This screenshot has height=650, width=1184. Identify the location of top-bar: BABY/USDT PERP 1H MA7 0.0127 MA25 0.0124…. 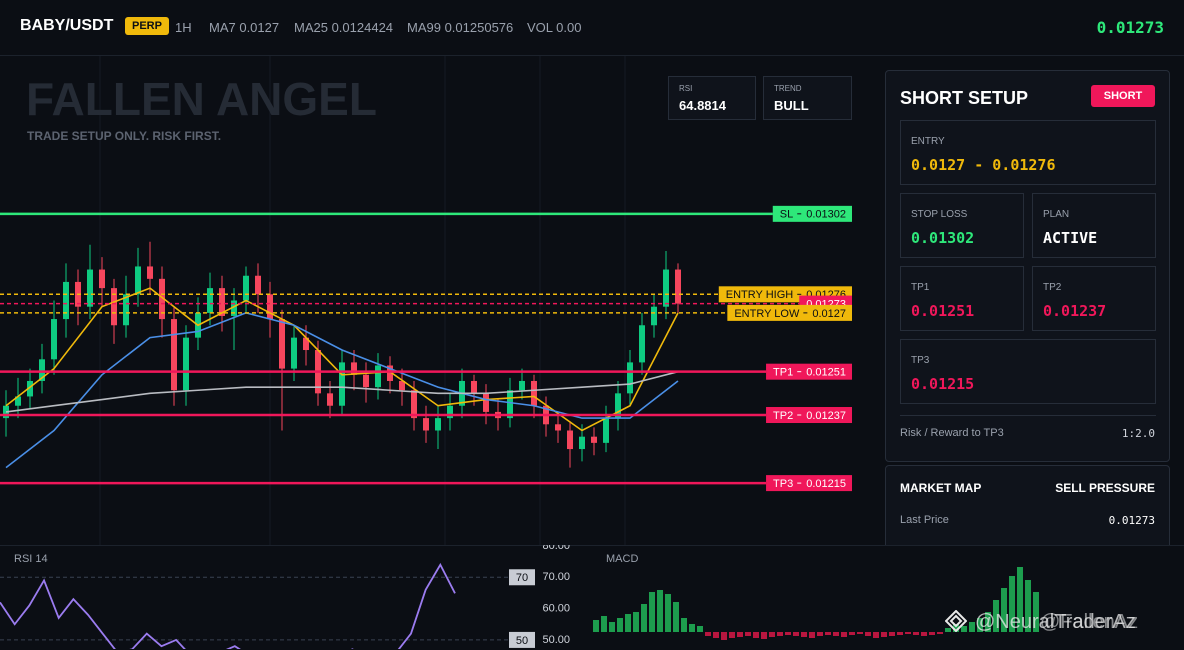
(592, 28).